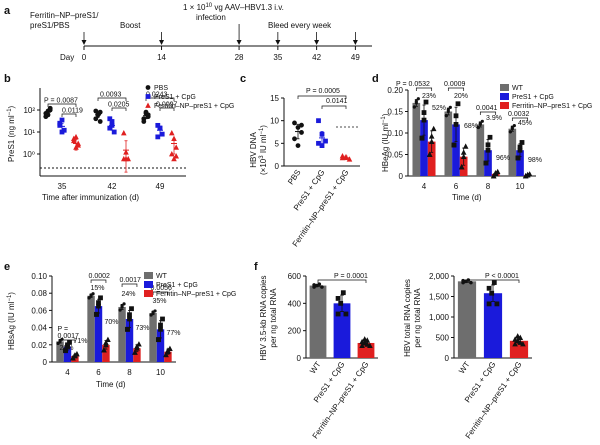  I want to click on panel-d-pvalue-3: 0.0032, so click(519, 114).